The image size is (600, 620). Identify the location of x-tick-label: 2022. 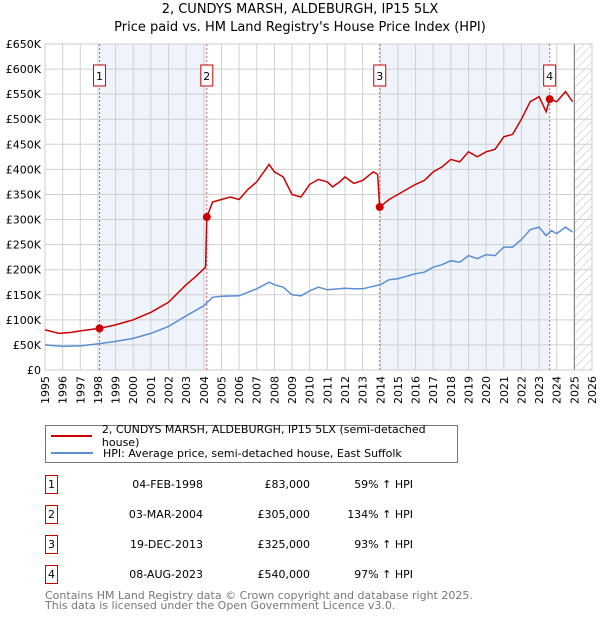
(521, 390).